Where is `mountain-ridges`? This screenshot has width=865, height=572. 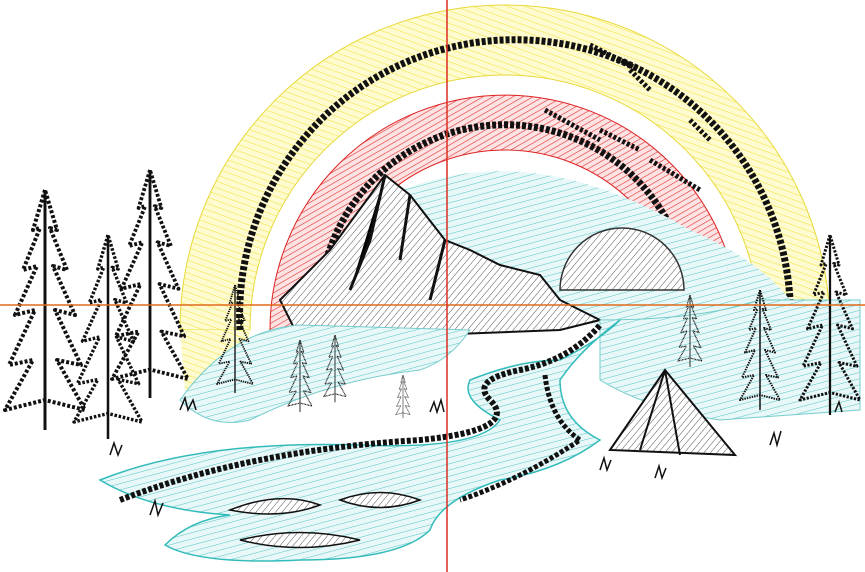 mountain-ridges is located at coordinates (397, 237).